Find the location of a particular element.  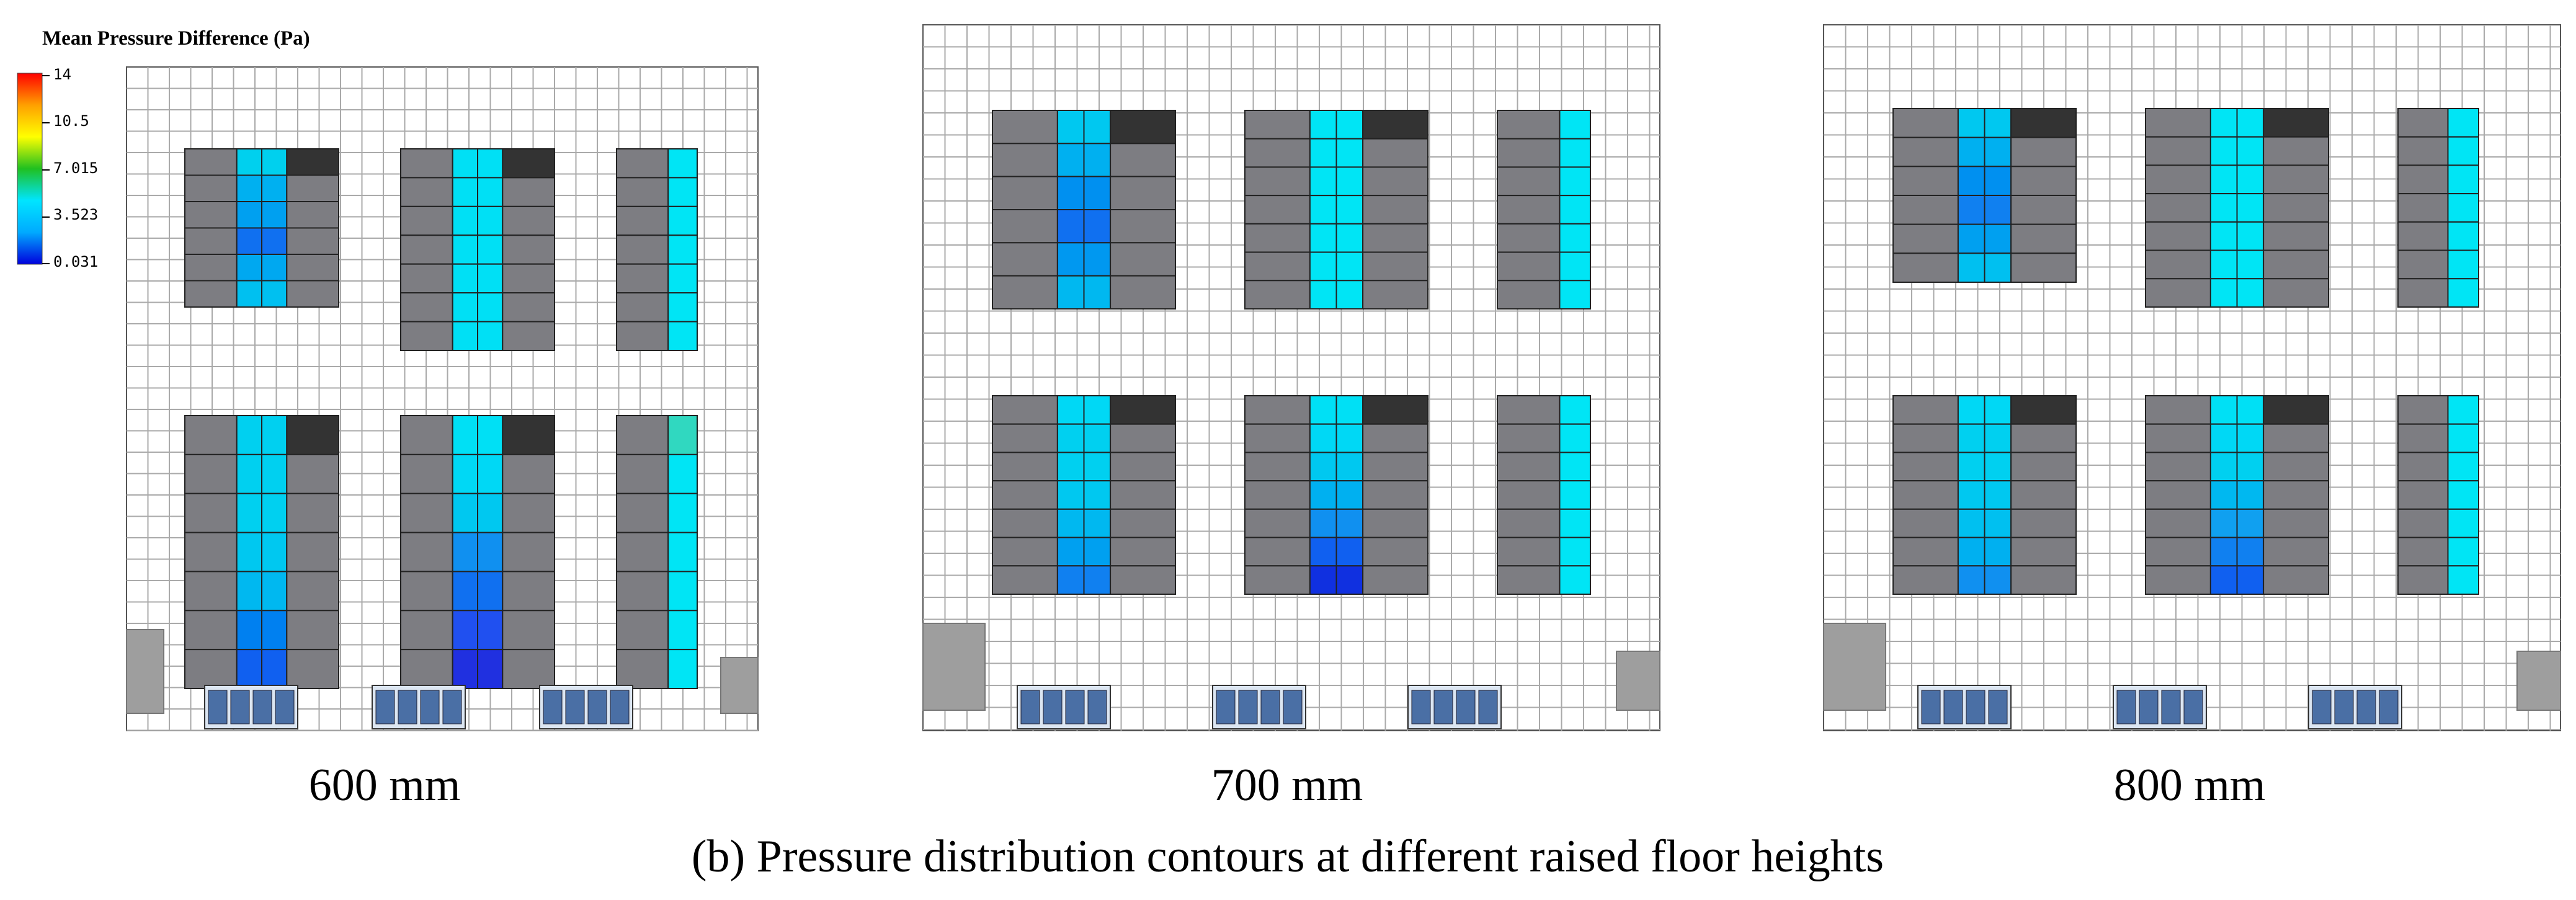

legend-color-bar is located at coordinates (33, 169).